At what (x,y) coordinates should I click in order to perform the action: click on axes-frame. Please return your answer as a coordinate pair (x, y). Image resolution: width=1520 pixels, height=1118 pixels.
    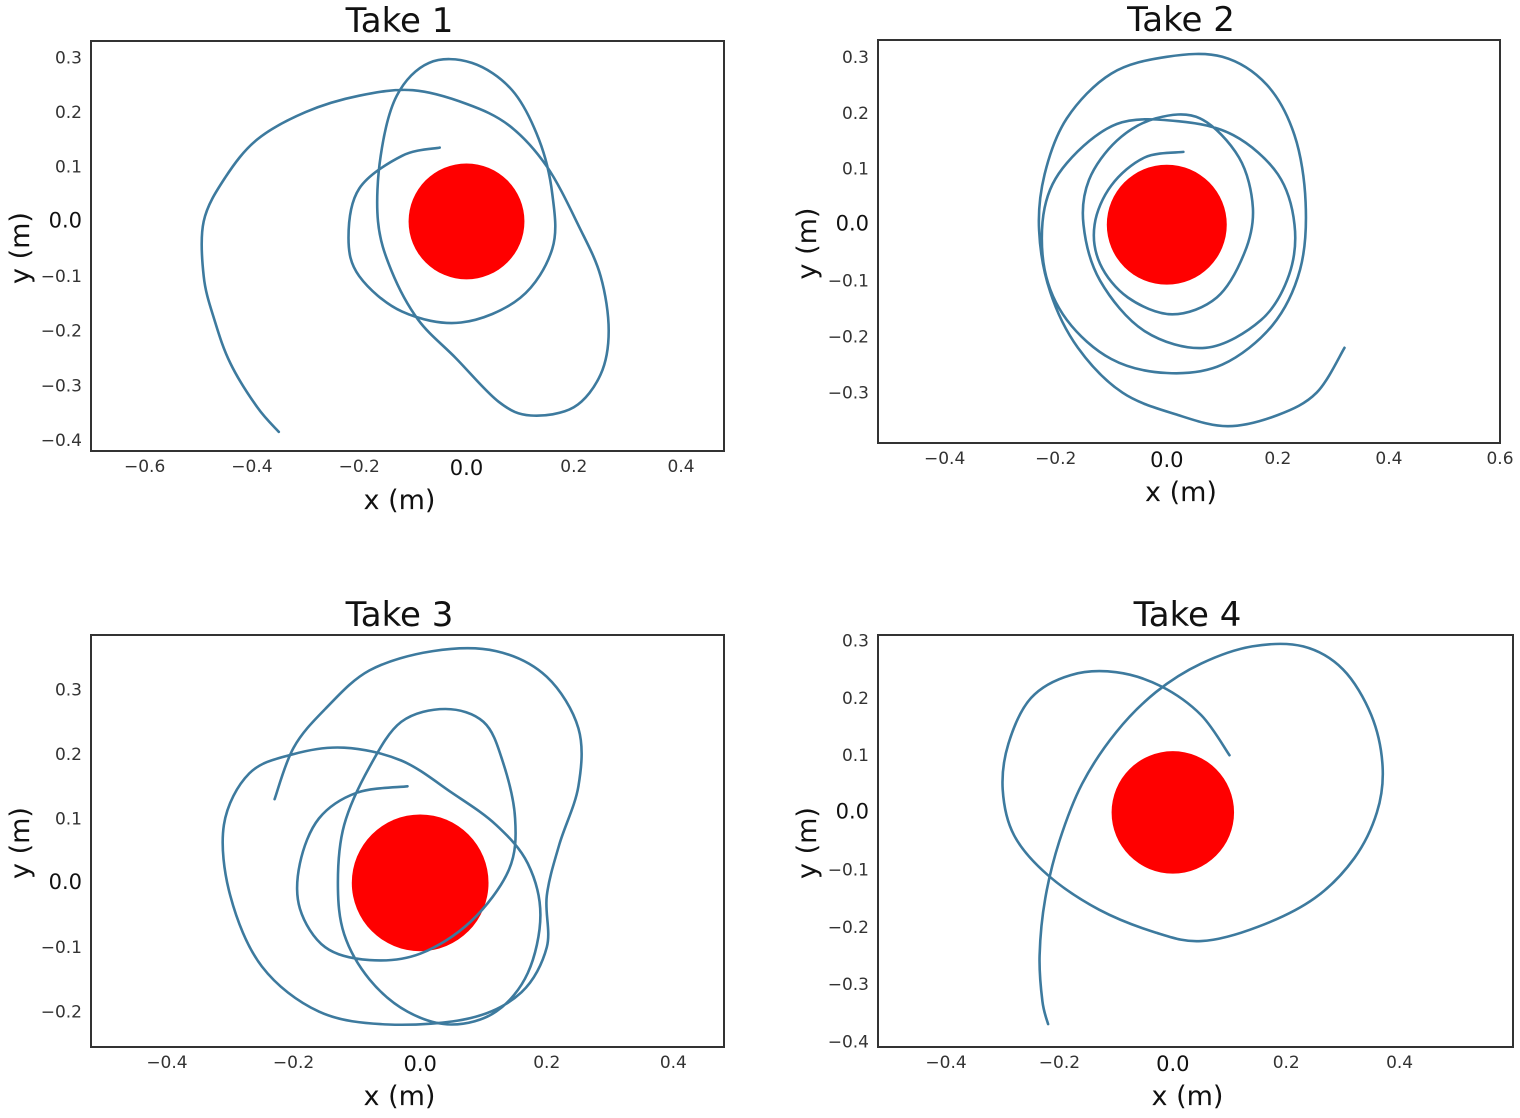
    Looking at the image, I should click on (1189, 241).